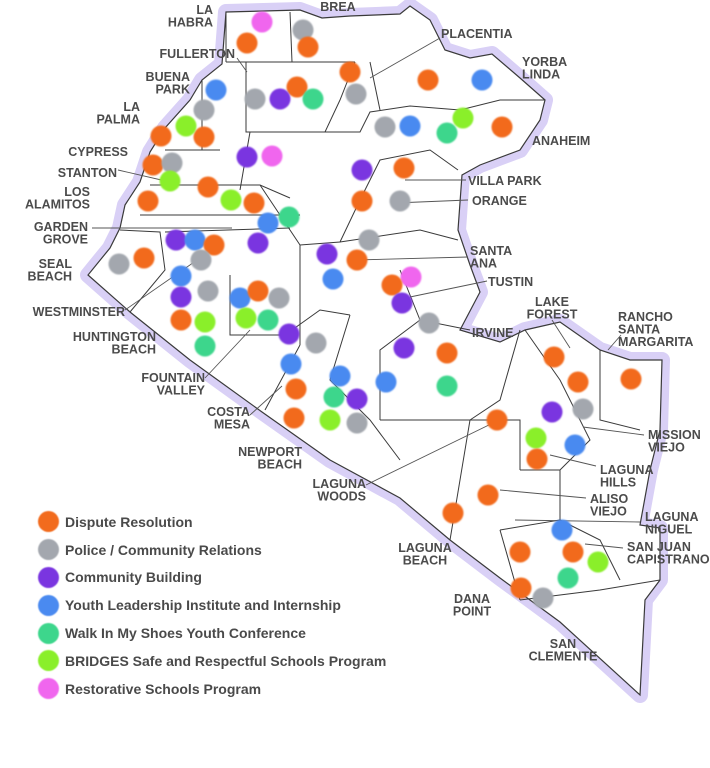  Describe the element at coordinates (168, 83) in the screenshot. I see `city-label: BUENA PARK` at that location.